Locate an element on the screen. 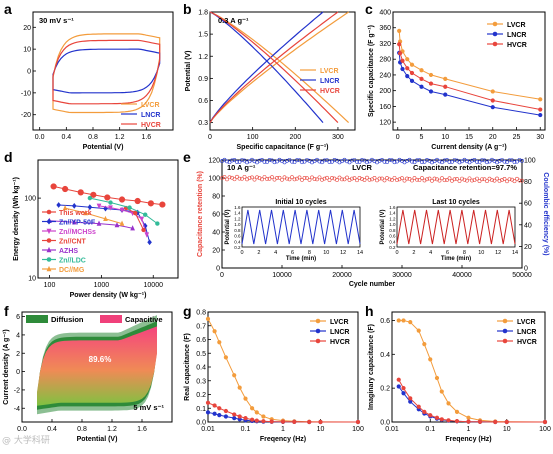  current-density-annotation: 10 A g⁻¹ is located at coordinates (241, 167).